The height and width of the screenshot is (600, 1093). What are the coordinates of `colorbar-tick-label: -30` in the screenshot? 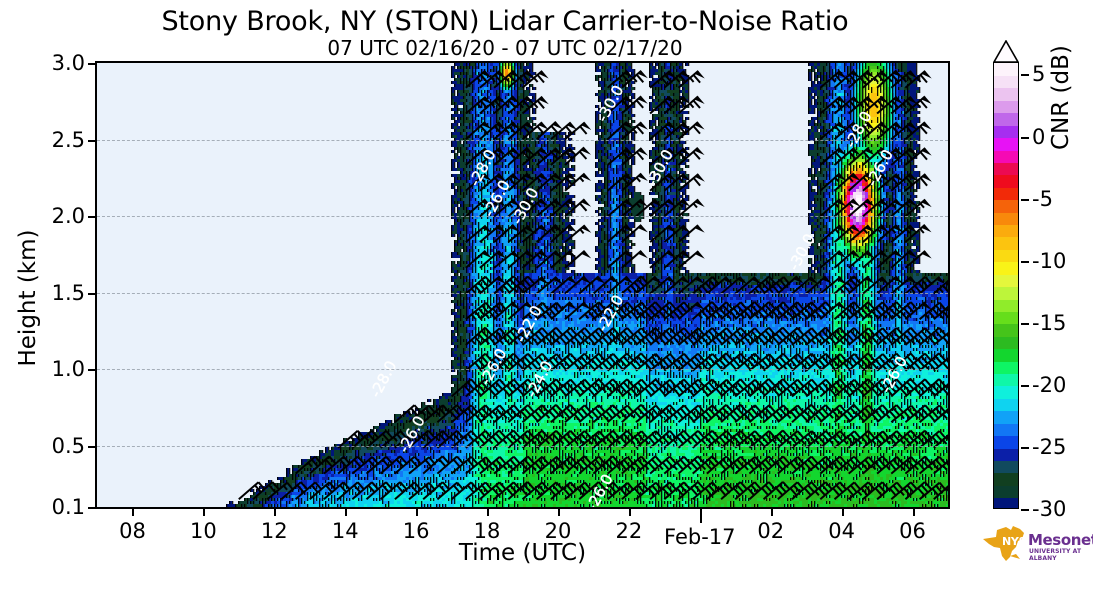 It's located at (1049, 509).